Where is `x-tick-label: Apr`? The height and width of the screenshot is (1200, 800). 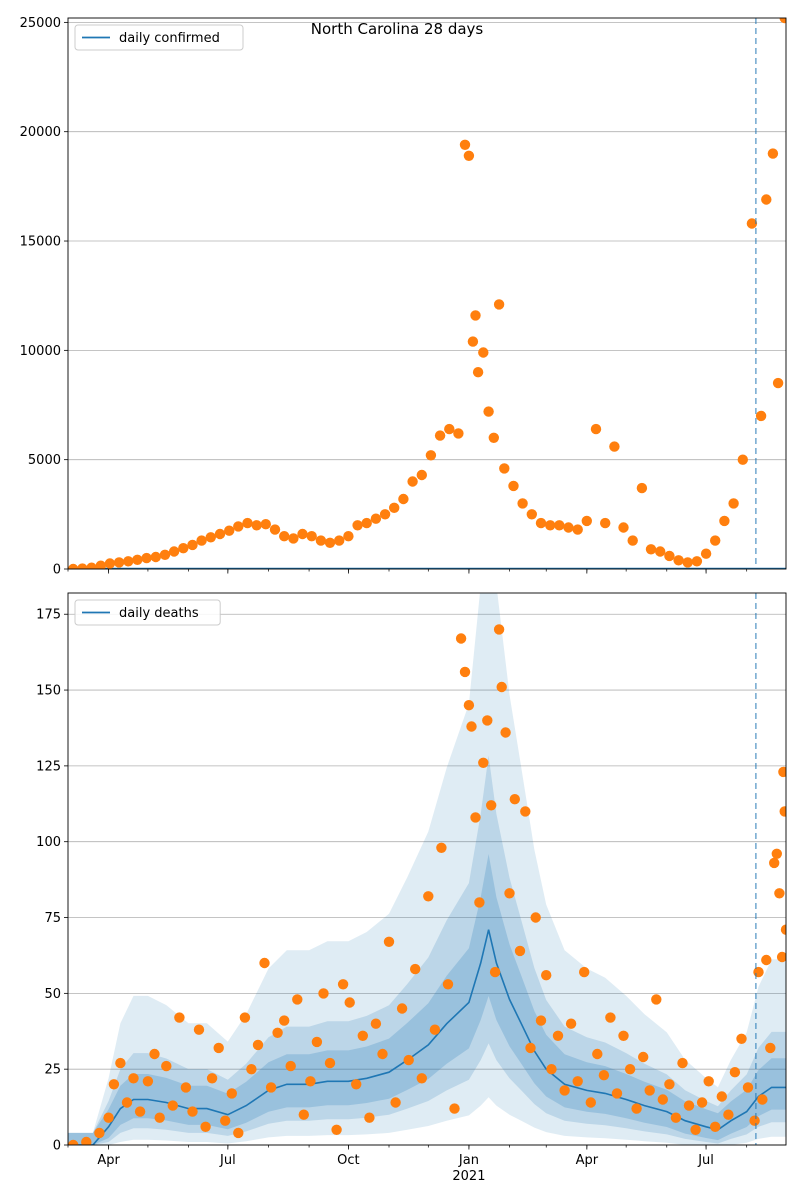
x-tick-label: Apr is located at coordinates (587, 1160).